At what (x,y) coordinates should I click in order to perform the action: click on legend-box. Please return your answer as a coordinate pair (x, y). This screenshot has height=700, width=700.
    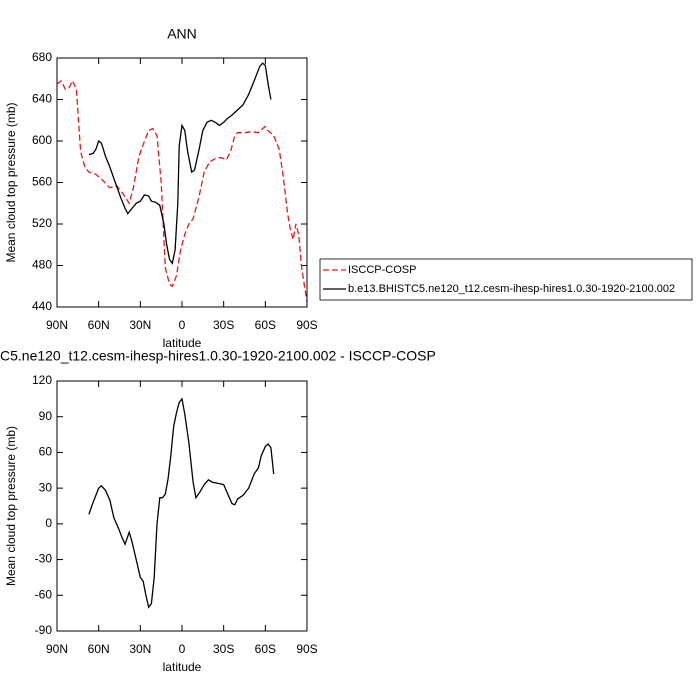
    Looking at the image, I should click on (506, 279).